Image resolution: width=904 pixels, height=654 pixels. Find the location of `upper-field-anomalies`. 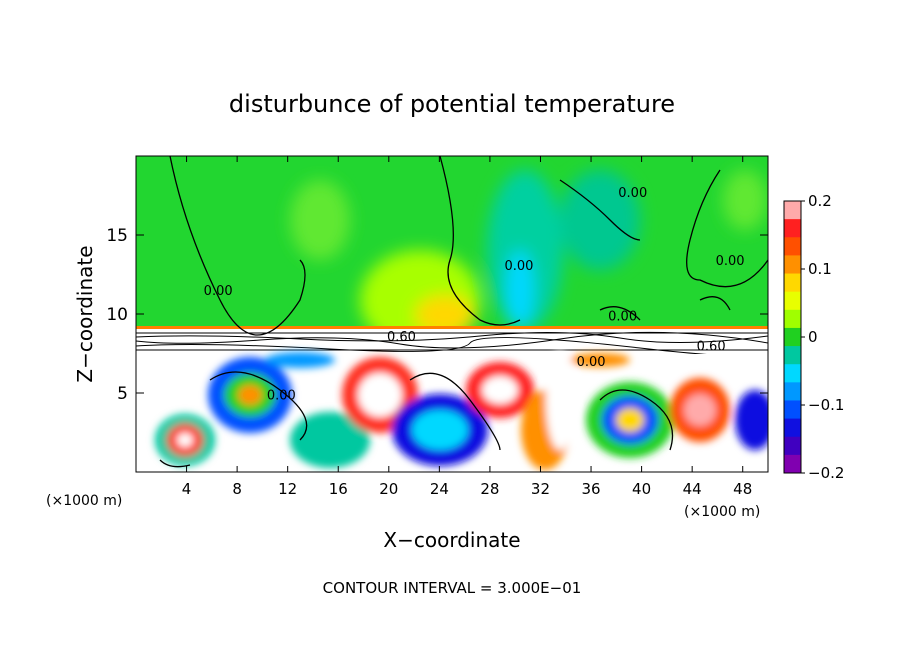

upper-field-anomalies is located at coordinates (528, 260).